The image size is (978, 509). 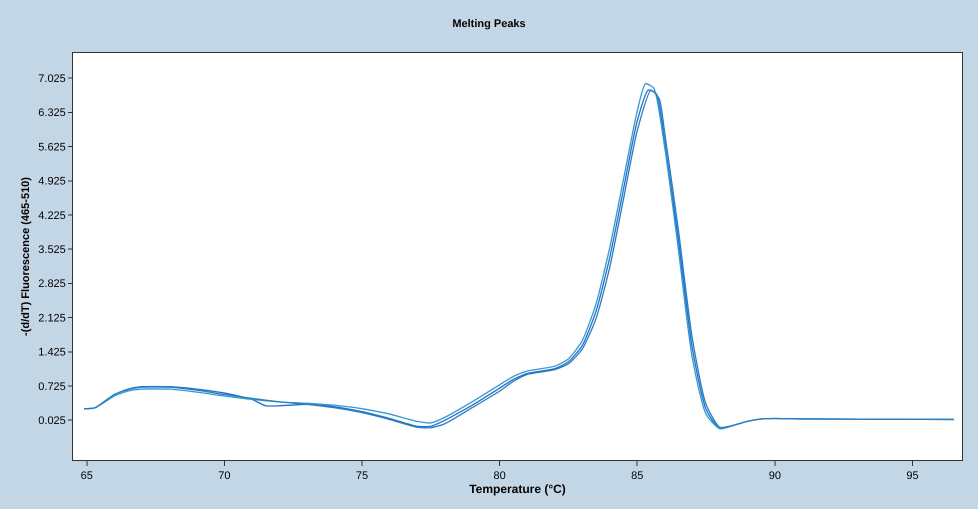 What do you see at coordinates (499, 476) in the screenshot?
I see `x-tick-label: 80` at bounding box center [499, 476].